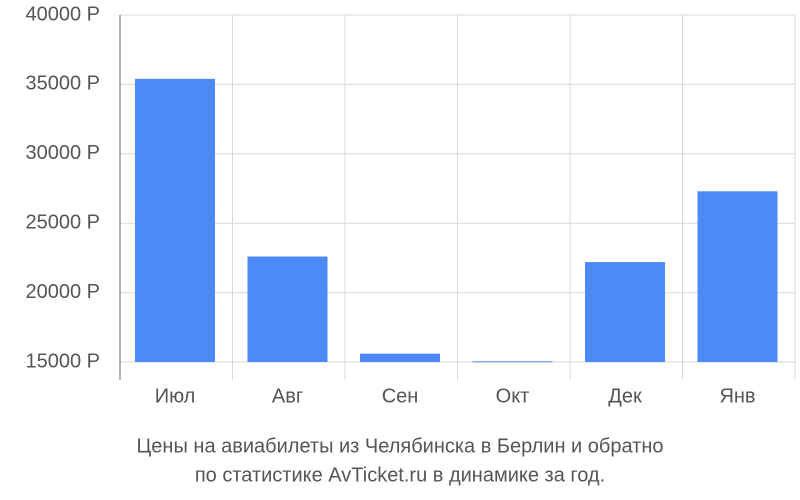 This screenshot has width=800, height=500. Describe the element at coordinates (62, 84) in the screenshot. I see `y-tick-label: 35000 Р` at that location.